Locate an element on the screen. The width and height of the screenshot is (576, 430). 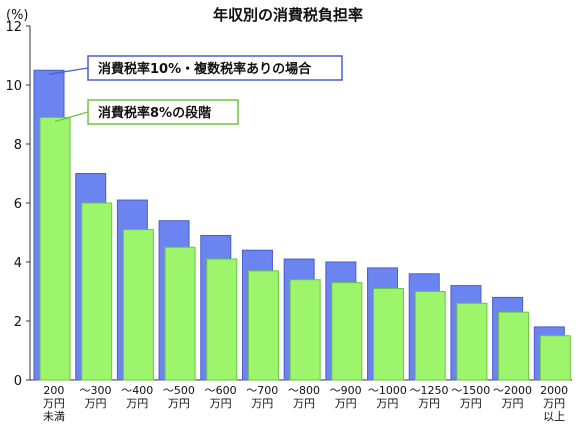
x-tick-label: ～300 is located at coordinates (96, 390).